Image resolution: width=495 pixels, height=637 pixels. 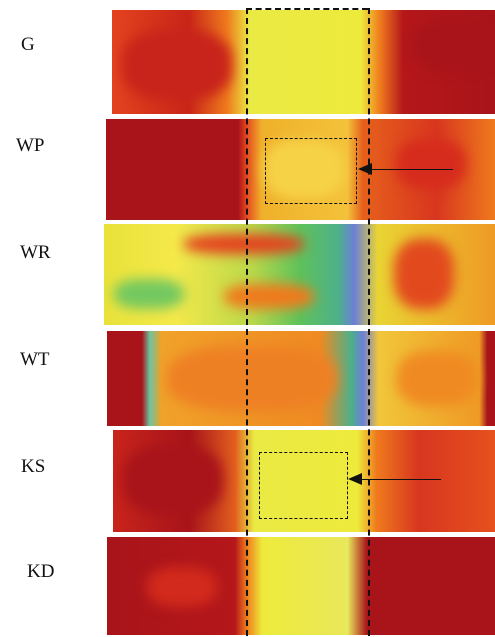 I want to click on heatmap-strip-ks, so click(x=304, y=481).